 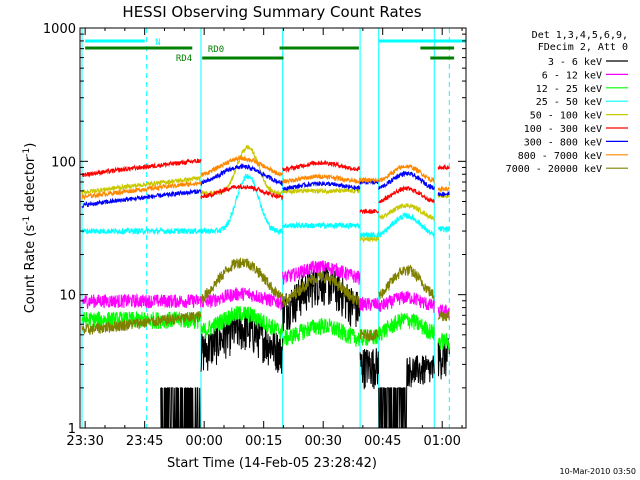 I want to click on flag-label-rd4: RD4, so click(x=184, y=59).